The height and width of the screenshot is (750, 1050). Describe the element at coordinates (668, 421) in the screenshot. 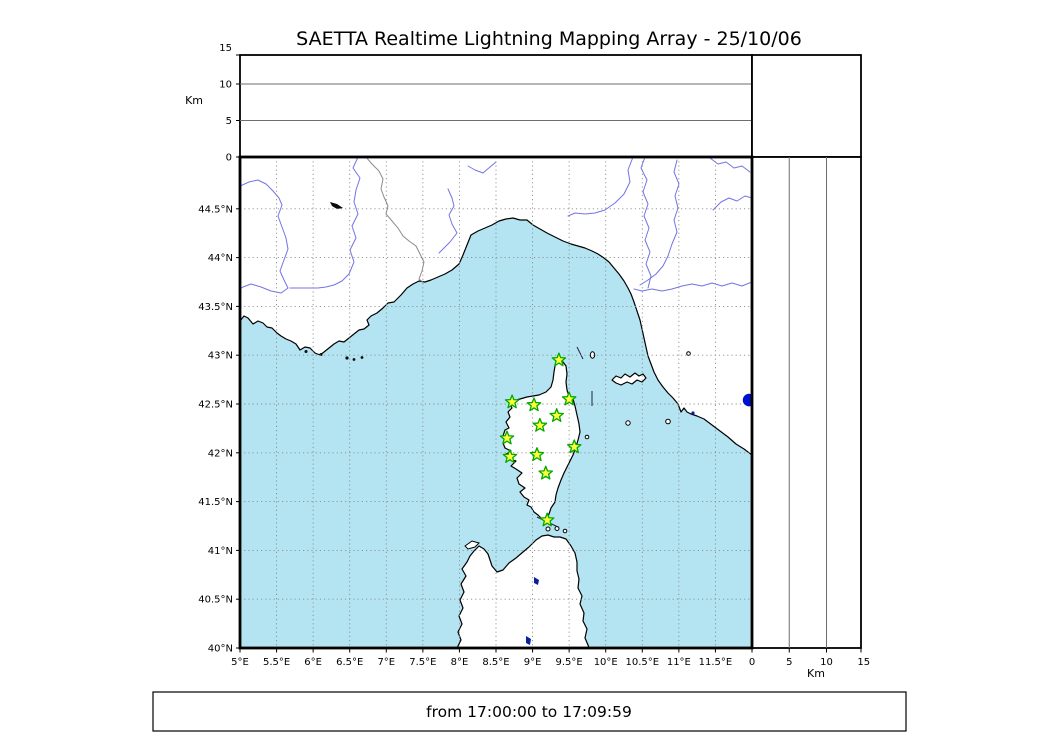

I see `giglio-island` at that location.